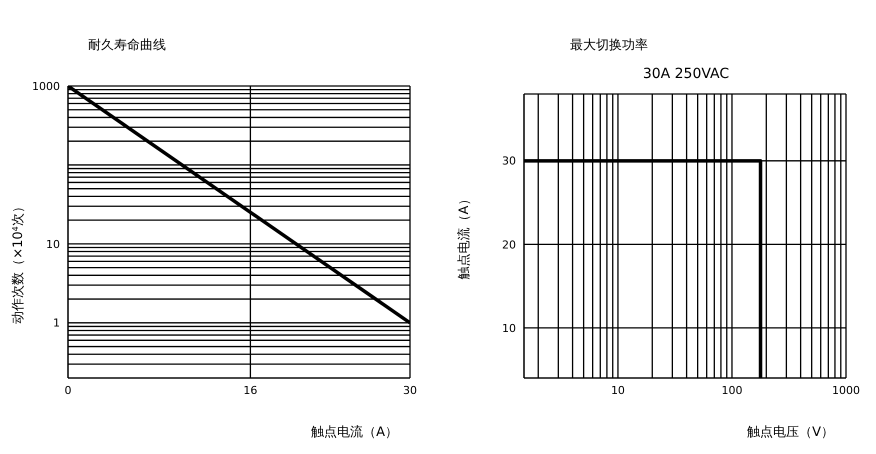 Image resolution: width=876 pixels, height=454 pixels. What do you see at coordinates (68, 390) in the screenshot?
I see `x-tick-label: 0` at bounding box center [68, 390].